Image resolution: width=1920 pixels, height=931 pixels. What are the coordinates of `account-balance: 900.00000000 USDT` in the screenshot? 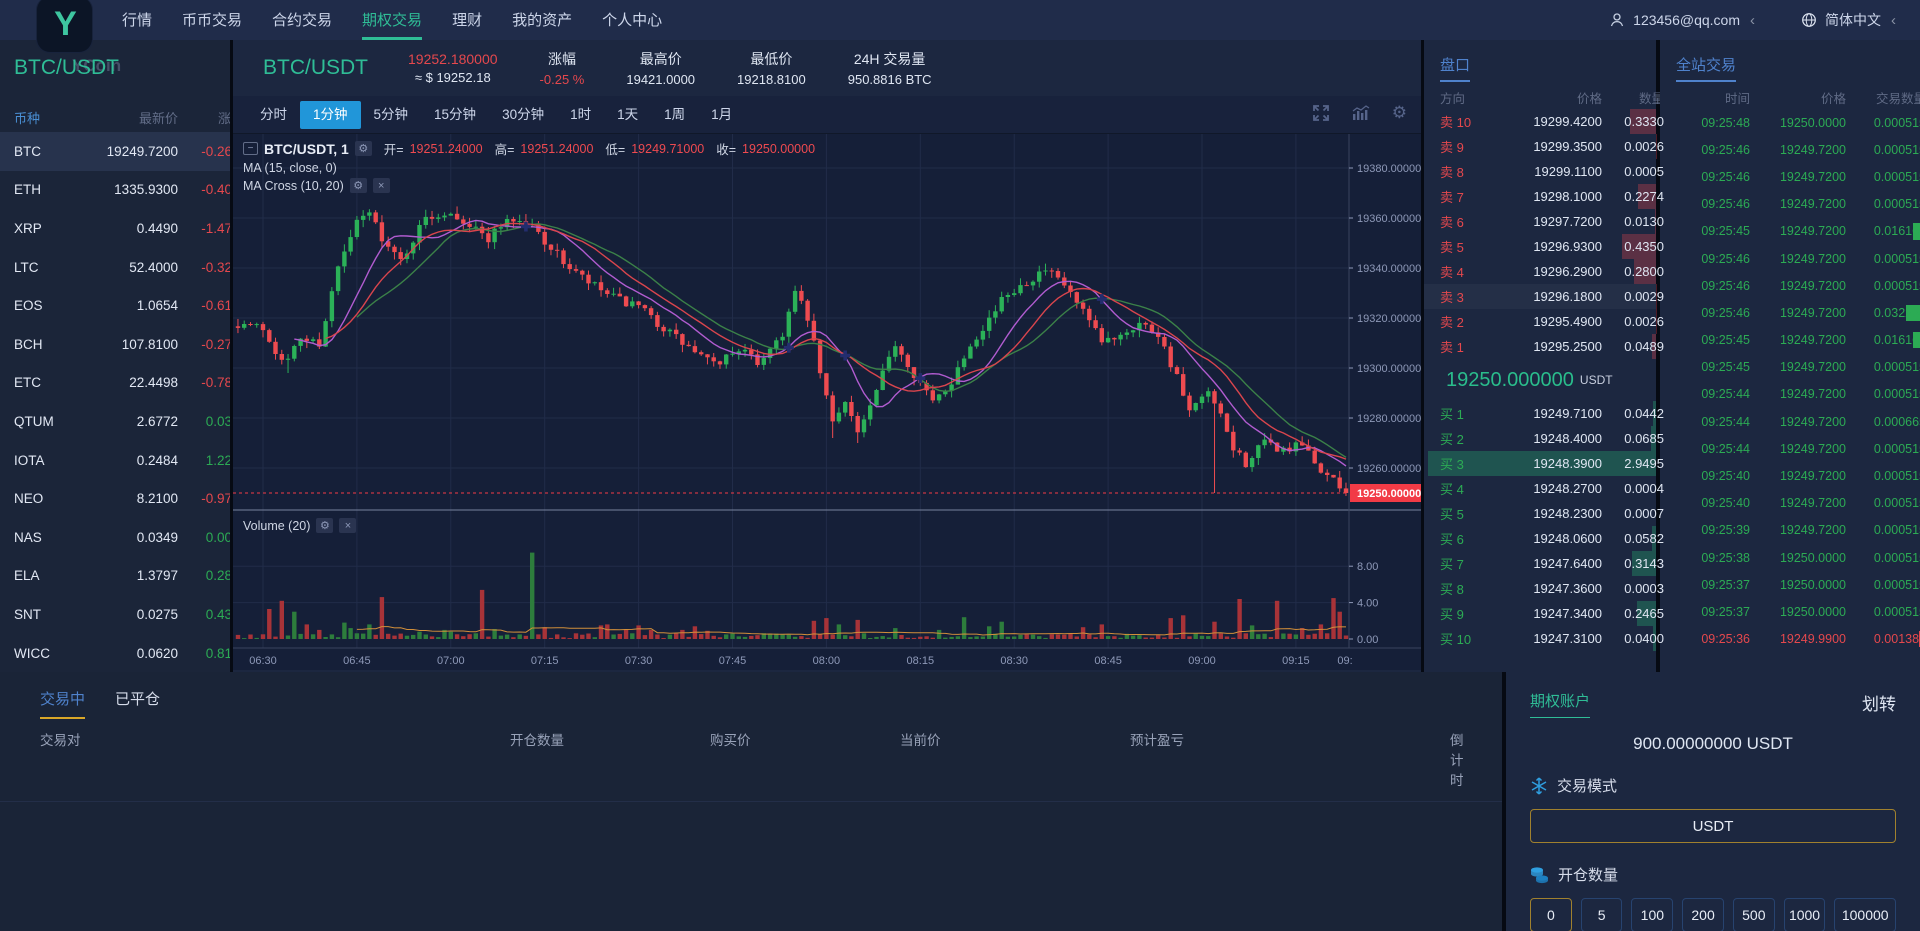 It's located at (1713, 743).